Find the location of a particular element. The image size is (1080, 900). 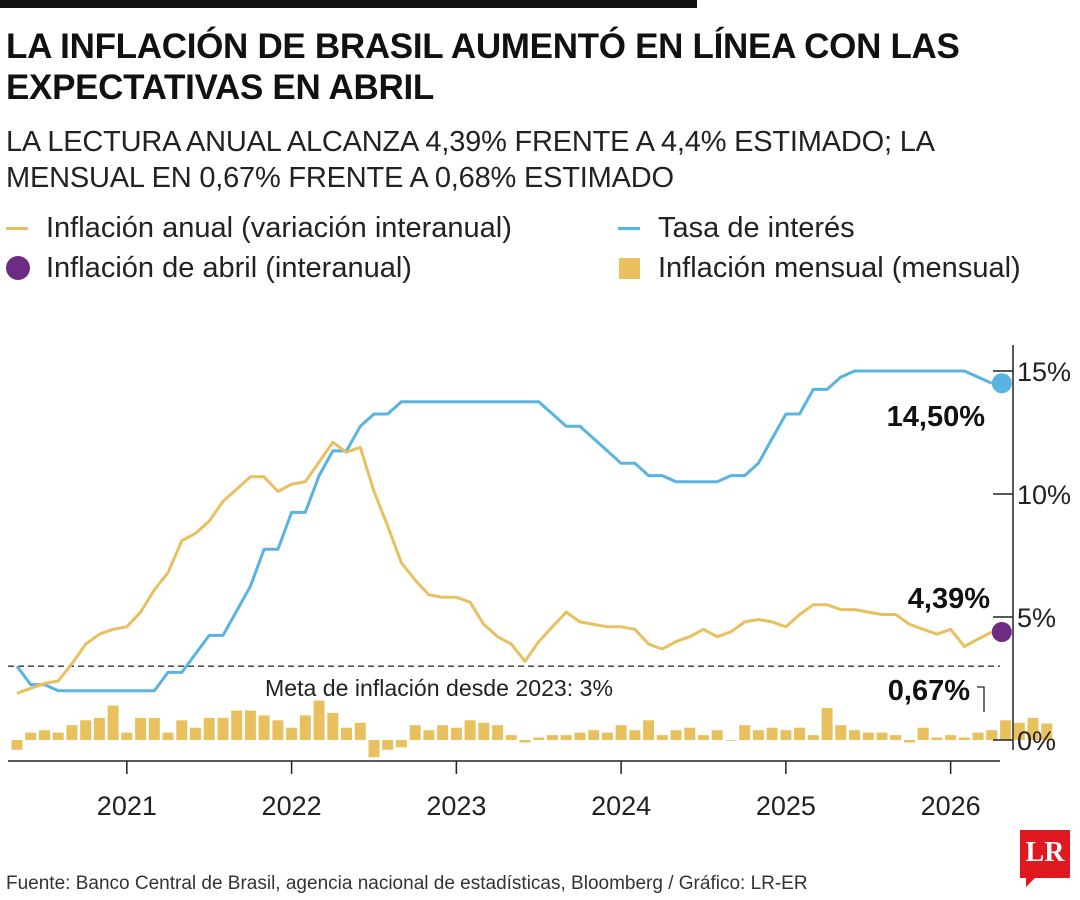

y-tick-label: 5% is located at coordinates (1036, 618).